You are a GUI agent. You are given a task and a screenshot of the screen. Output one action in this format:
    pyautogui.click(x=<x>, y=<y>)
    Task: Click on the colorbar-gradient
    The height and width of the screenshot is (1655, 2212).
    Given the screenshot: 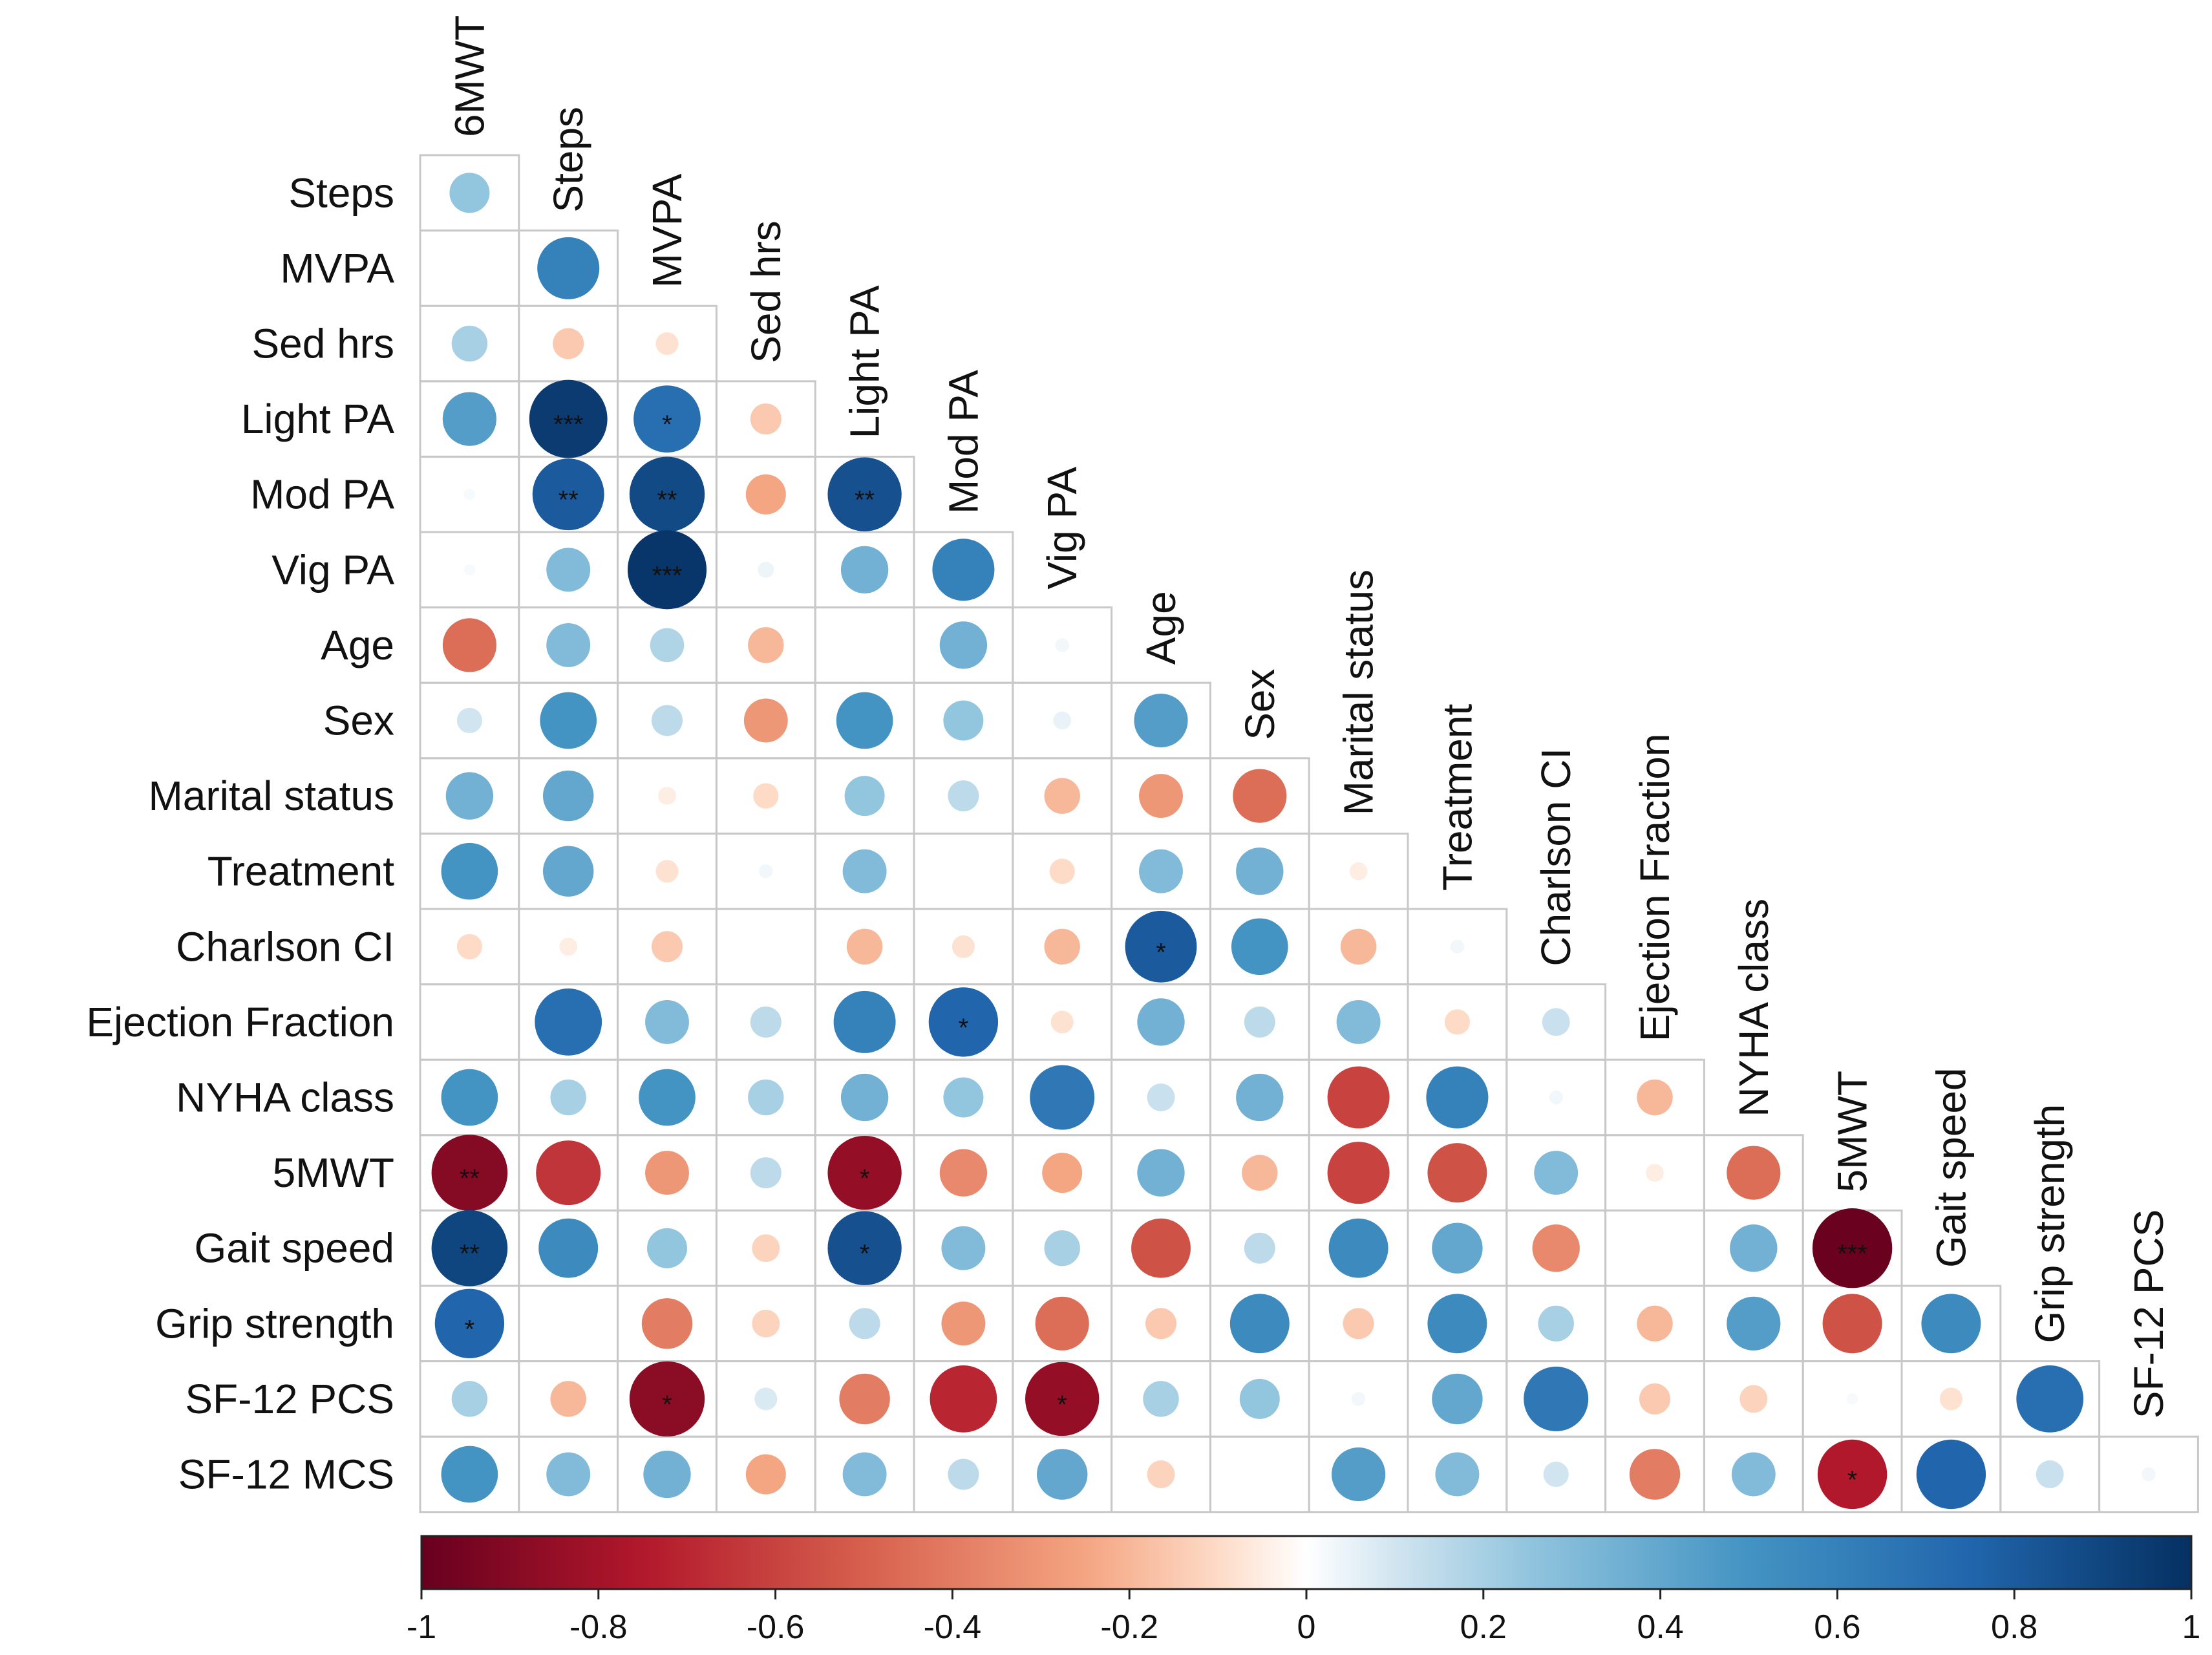 What is the action you would take?
    pyautogui.click(x=1306, y=1562)
    